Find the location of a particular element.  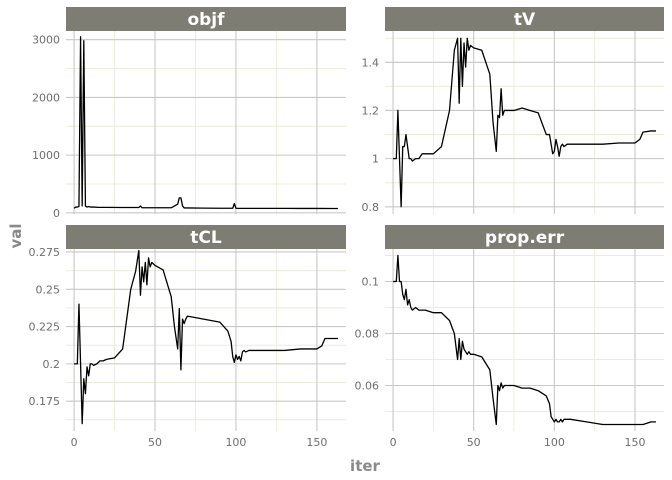

y-tick-label: 0.8 is located at coordinates (371, 207).